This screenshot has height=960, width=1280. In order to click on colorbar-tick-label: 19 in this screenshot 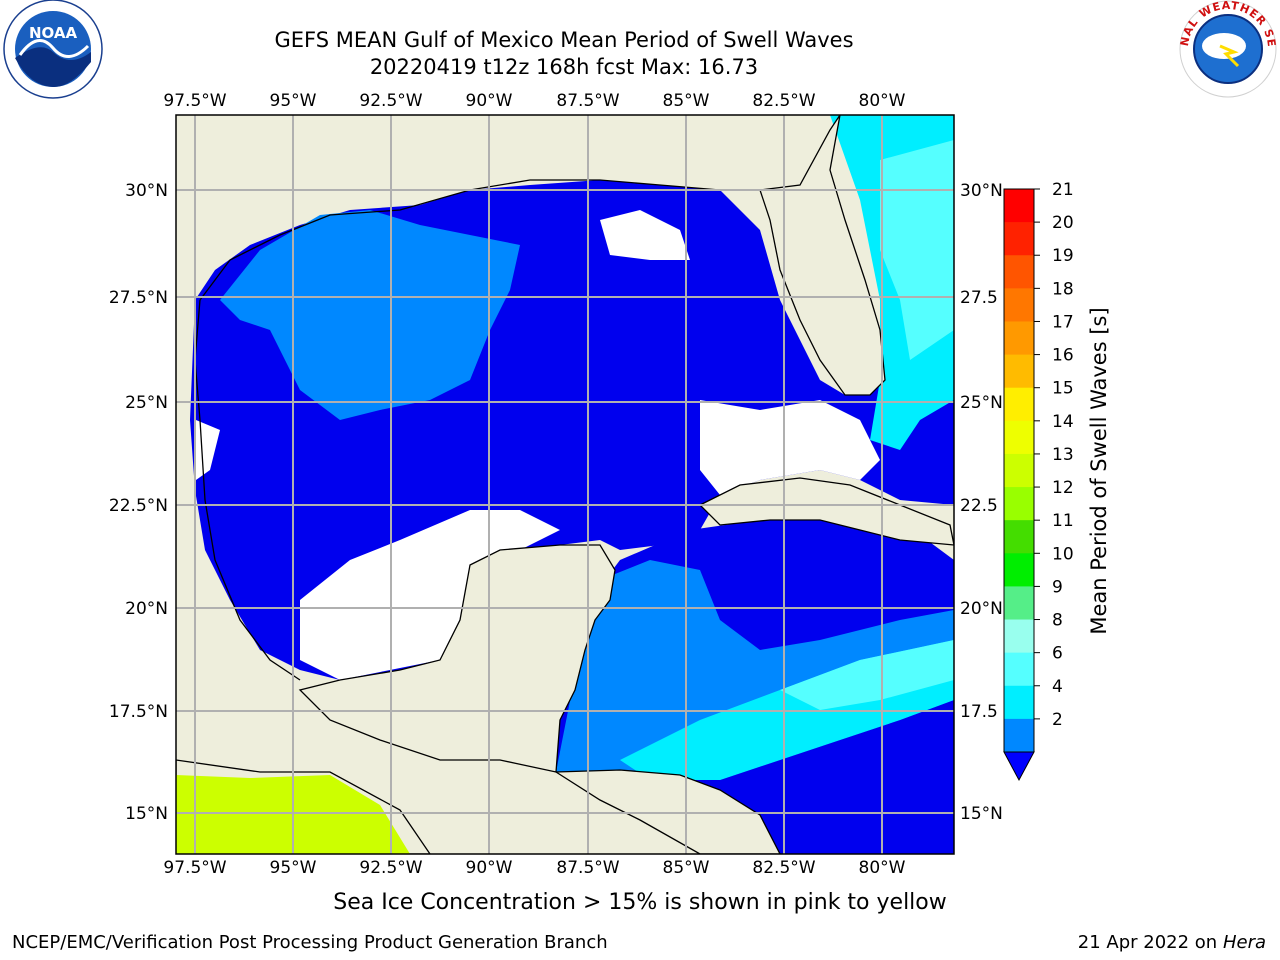, I will do `click(1063, 256)`.